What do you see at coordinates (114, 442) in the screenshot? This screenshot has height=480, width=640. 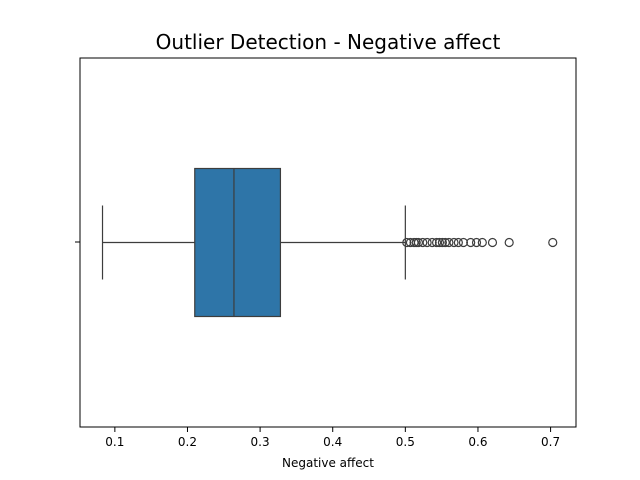 I see `x-tick-label: 0.1` at bounding box center [114, 442].